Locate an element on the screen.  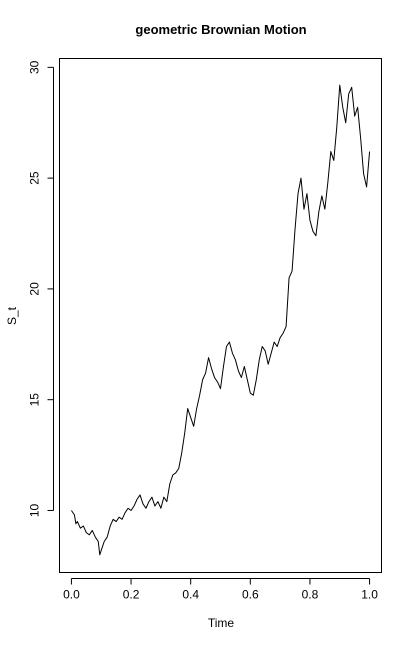
y-tick-label: 30 is located at coordinates (35, 67).